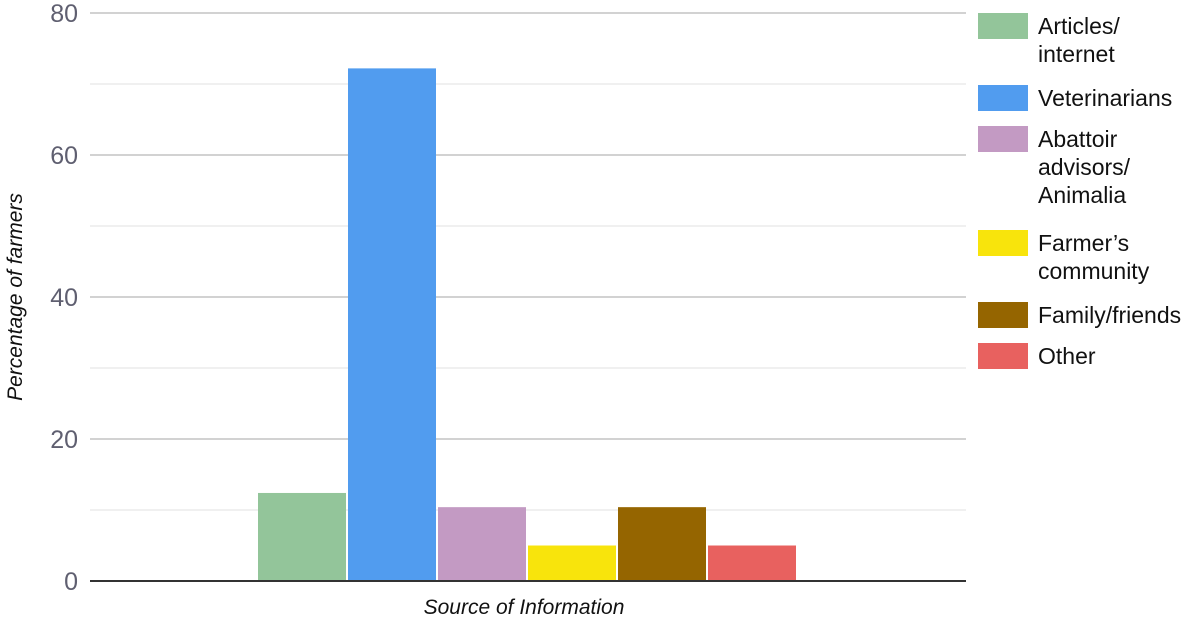 The height and width of the screenshot is (618, 1200). Describe the element at coordinates (1079, 26) in the screenshot. I see `legend-label: Articles/` at that location.